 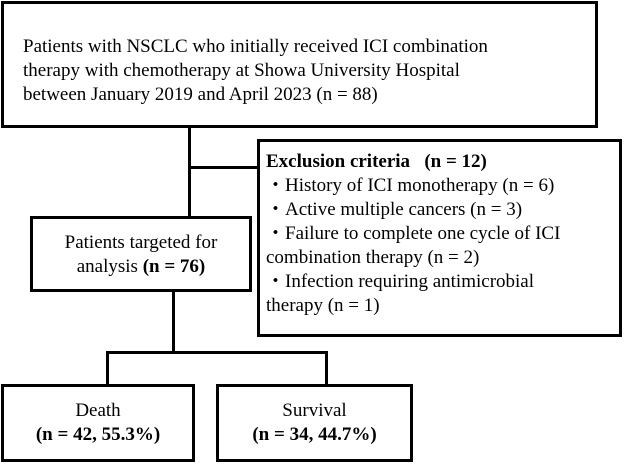 What do you see at coordinates (410, 185) in the screenshot?
I see `exclusion-item-1: ・History of ICI monotherapy (n = 6)` at bounding box center [410, 185].